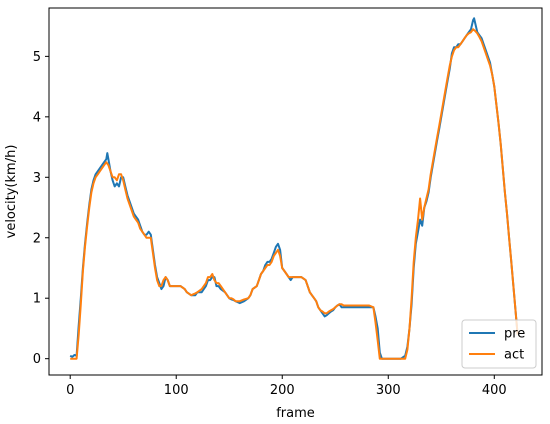 The image size is (550, 424). What do you see at coordinates (37, 117) in the screenshot?
I see `y-tick-label: 4` at bounding box center [37, 117].